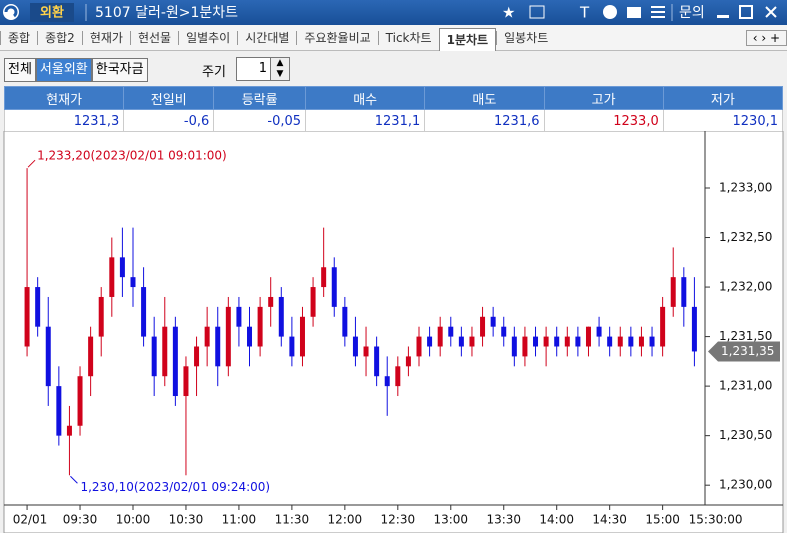  I want to click on inquiry: 문의, so click(692, 13).